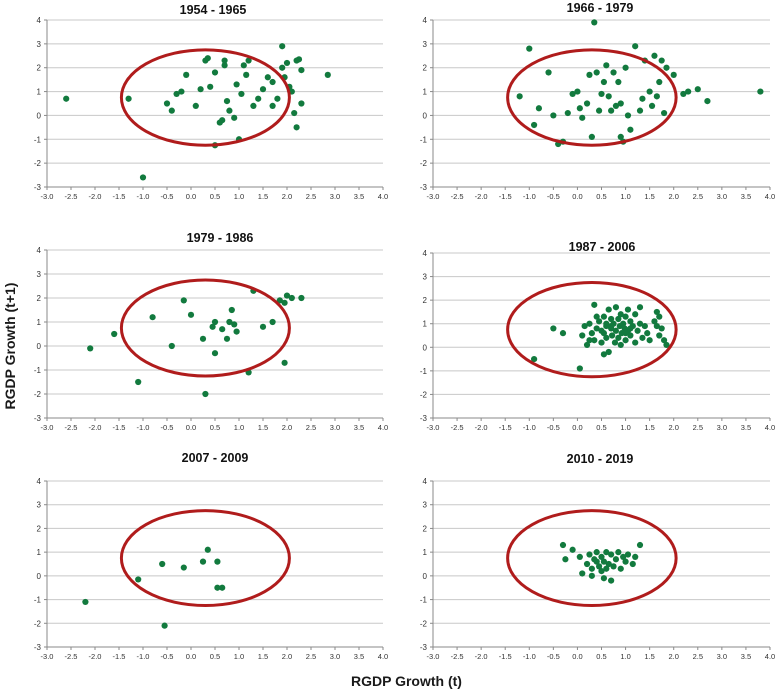 This screenshot has height=692, width=782. Describe the element at coordinates (71, 656) in the screenshot. I see `x-tick-label: -2.5` at that location.